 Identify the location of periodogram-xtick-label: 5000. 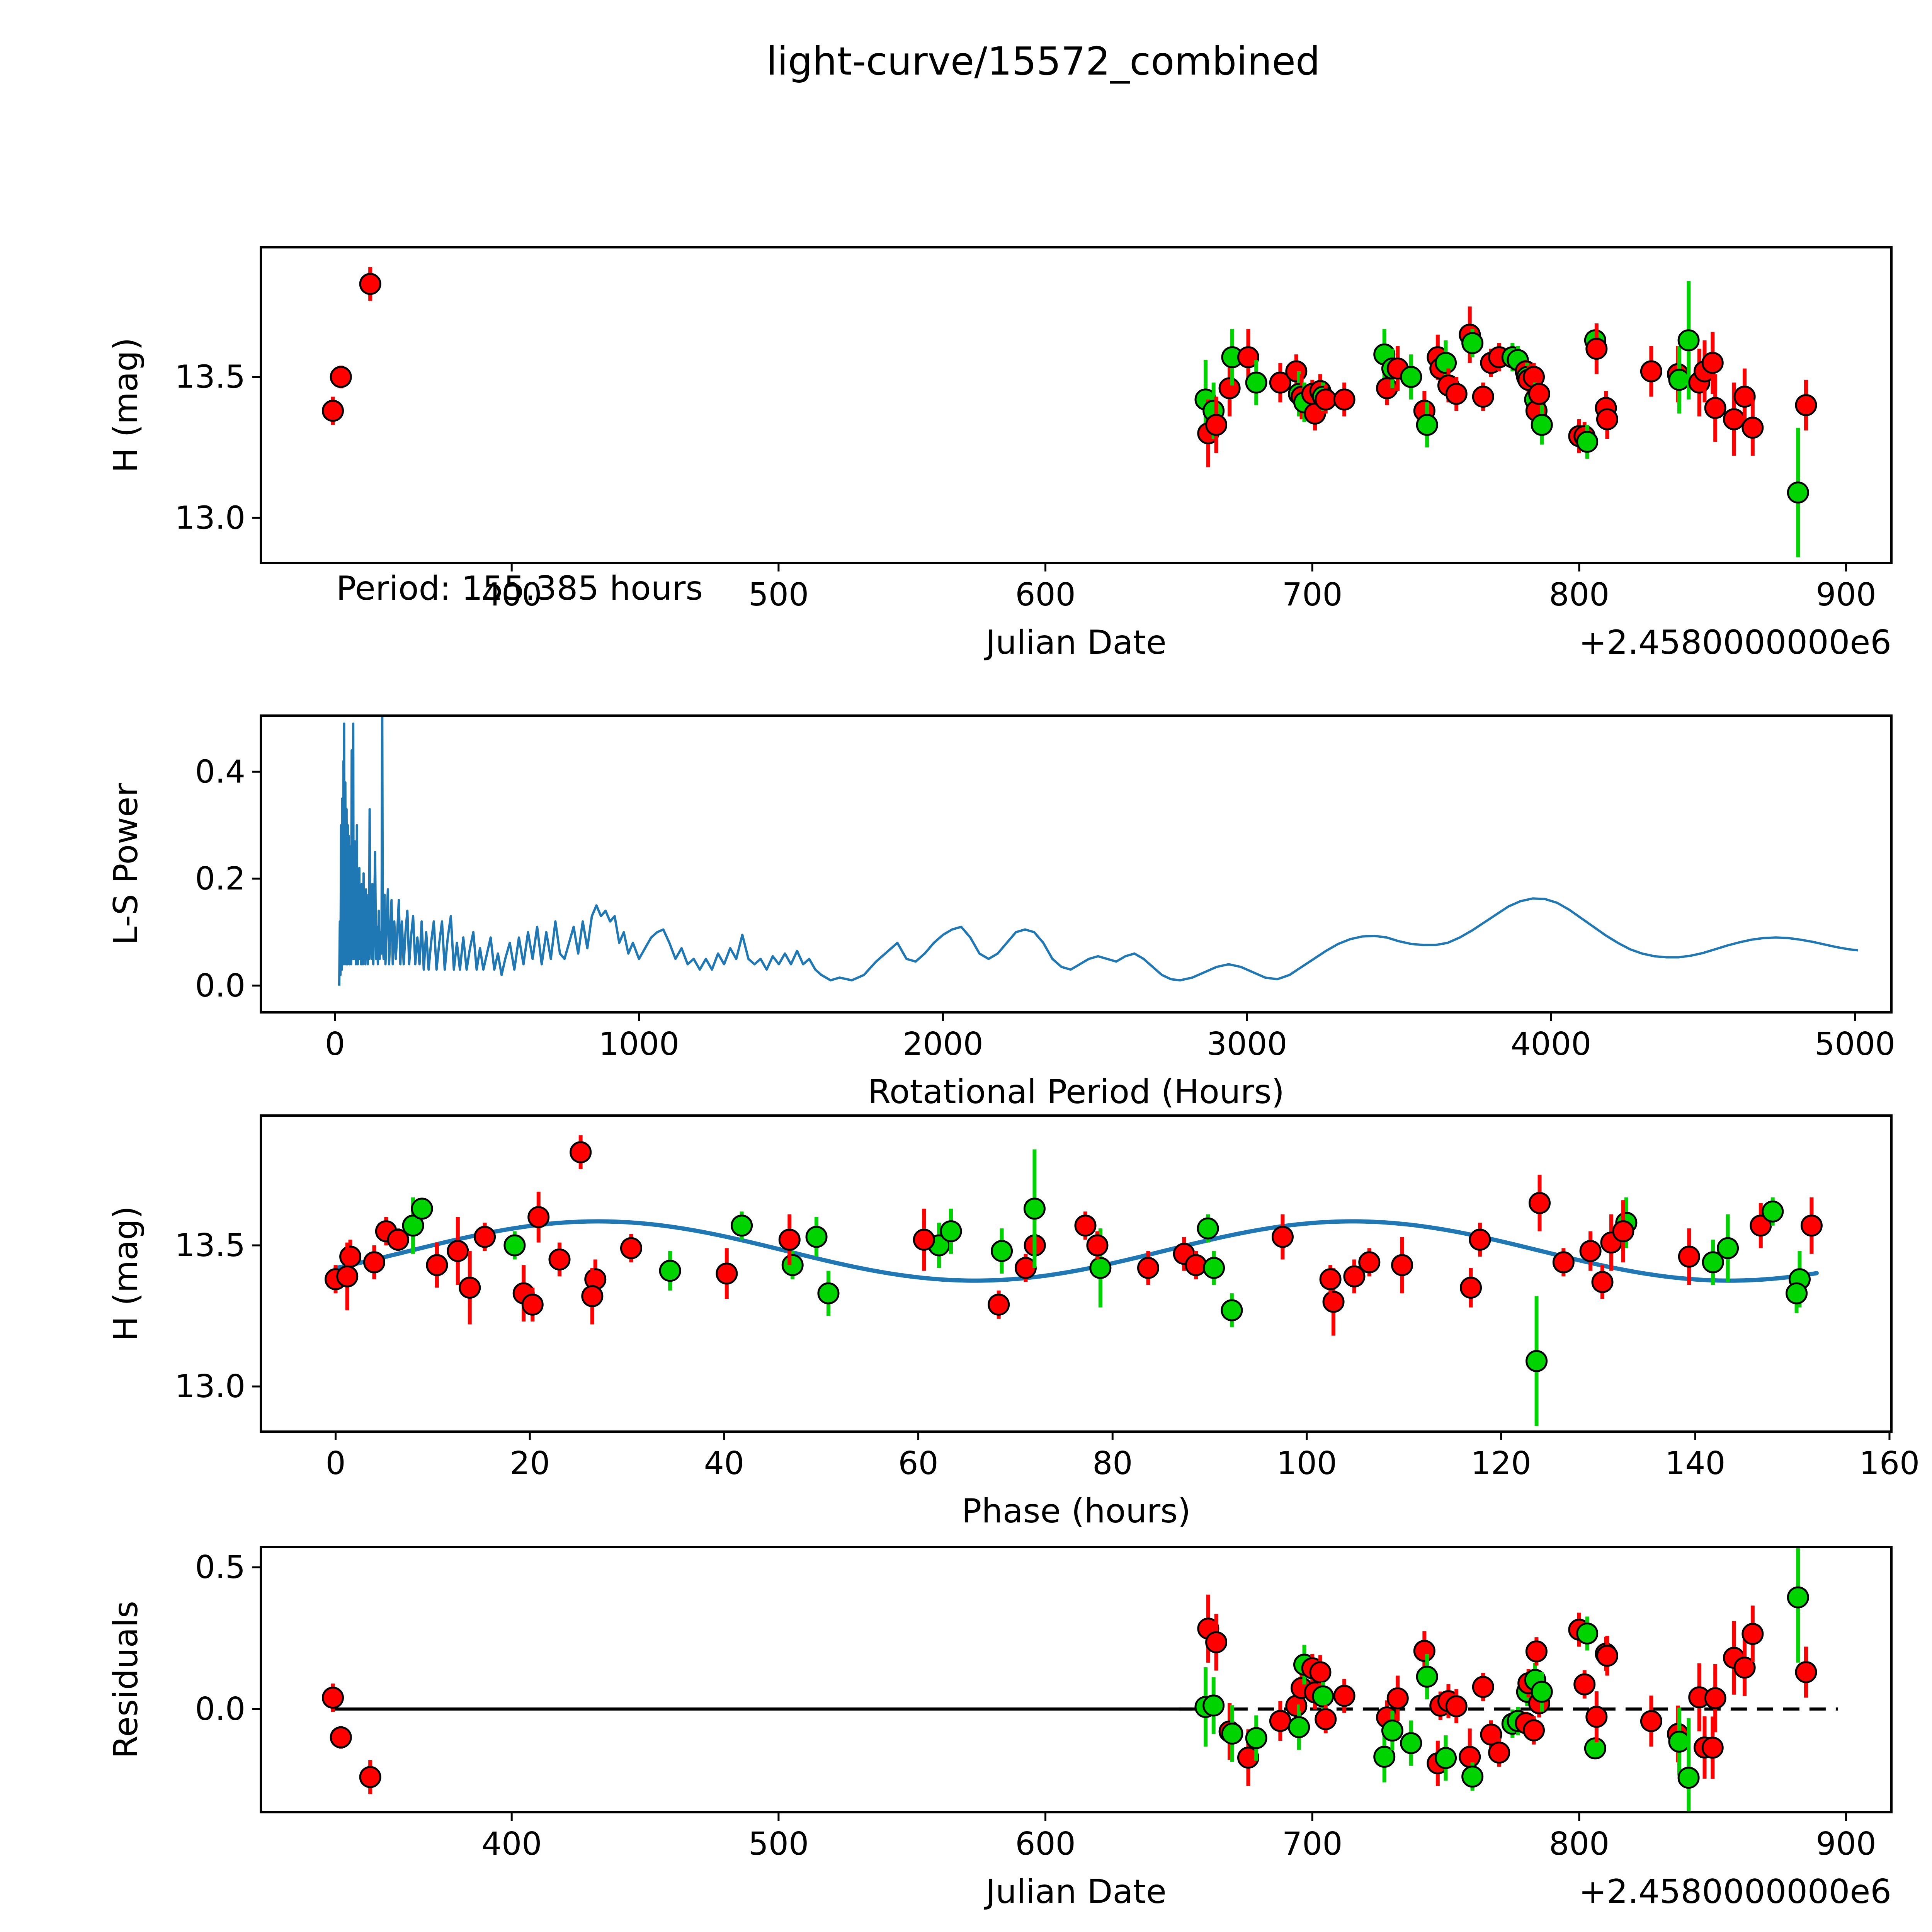
(1855, 1044).